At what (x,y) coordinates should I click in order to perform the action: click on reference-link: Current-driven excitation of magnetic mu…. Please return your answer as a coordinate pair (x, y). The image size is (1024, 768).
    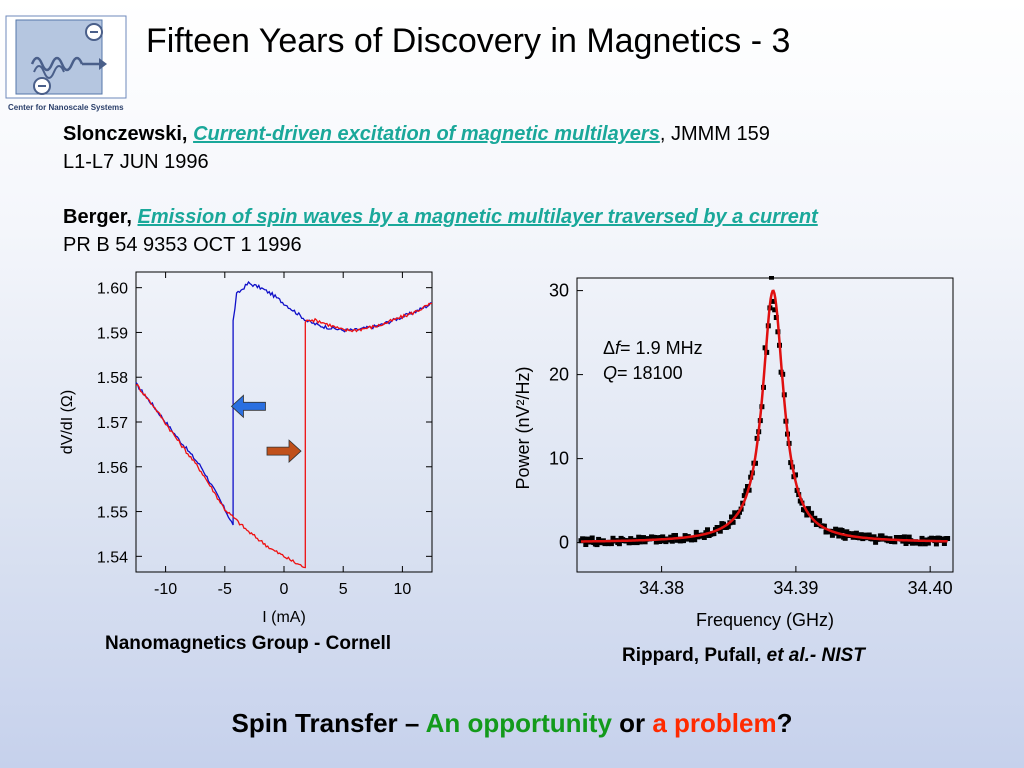
    Looking at the image, I should click on (426, 134).